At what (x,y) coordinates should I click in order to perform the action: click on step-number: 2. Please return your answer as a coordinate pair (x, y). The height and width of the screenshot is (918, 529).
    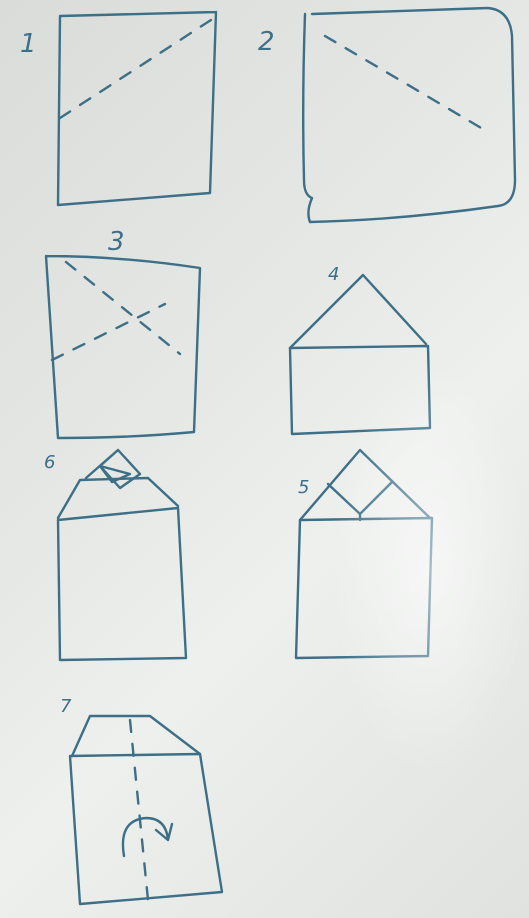
    Looking at the image, I should click on (266, 42).